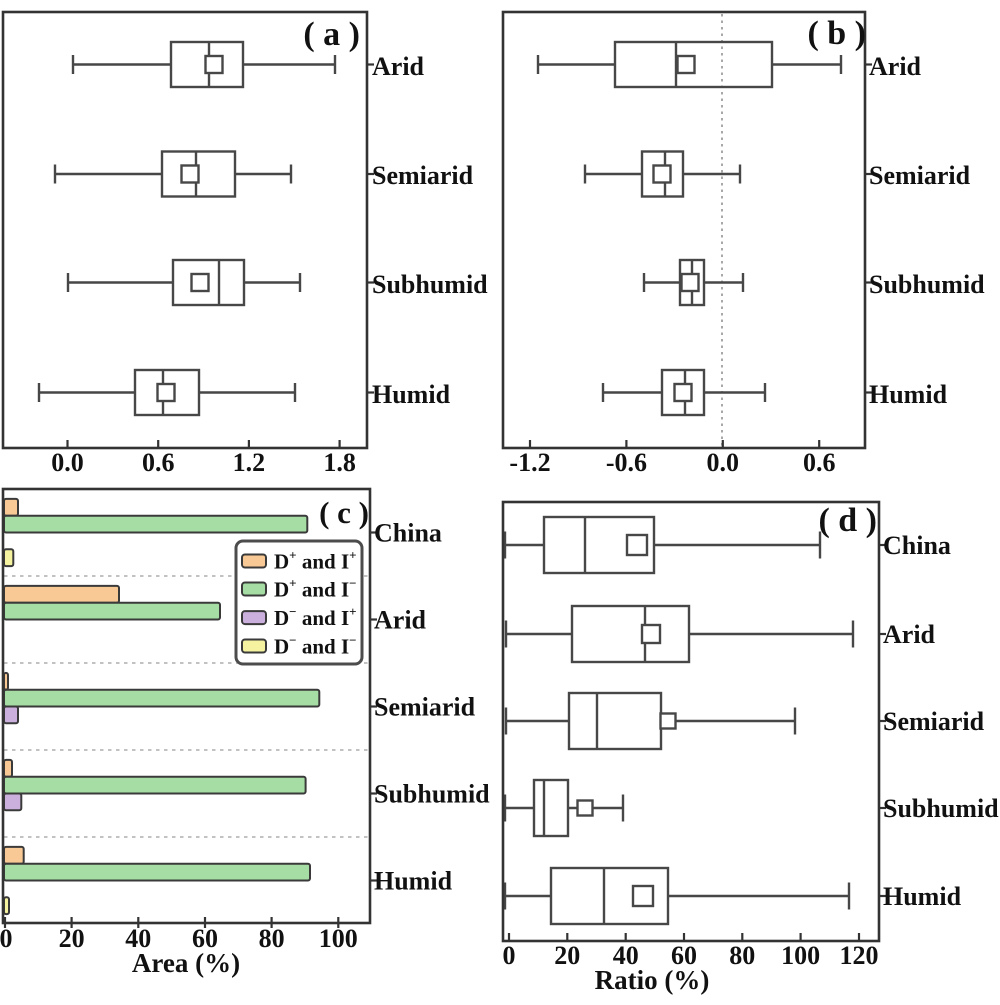  What do you see at coordinates (315, 646) in the screenshot?
I see `svg-text: D− and I−` at bounding box center [315, 646].